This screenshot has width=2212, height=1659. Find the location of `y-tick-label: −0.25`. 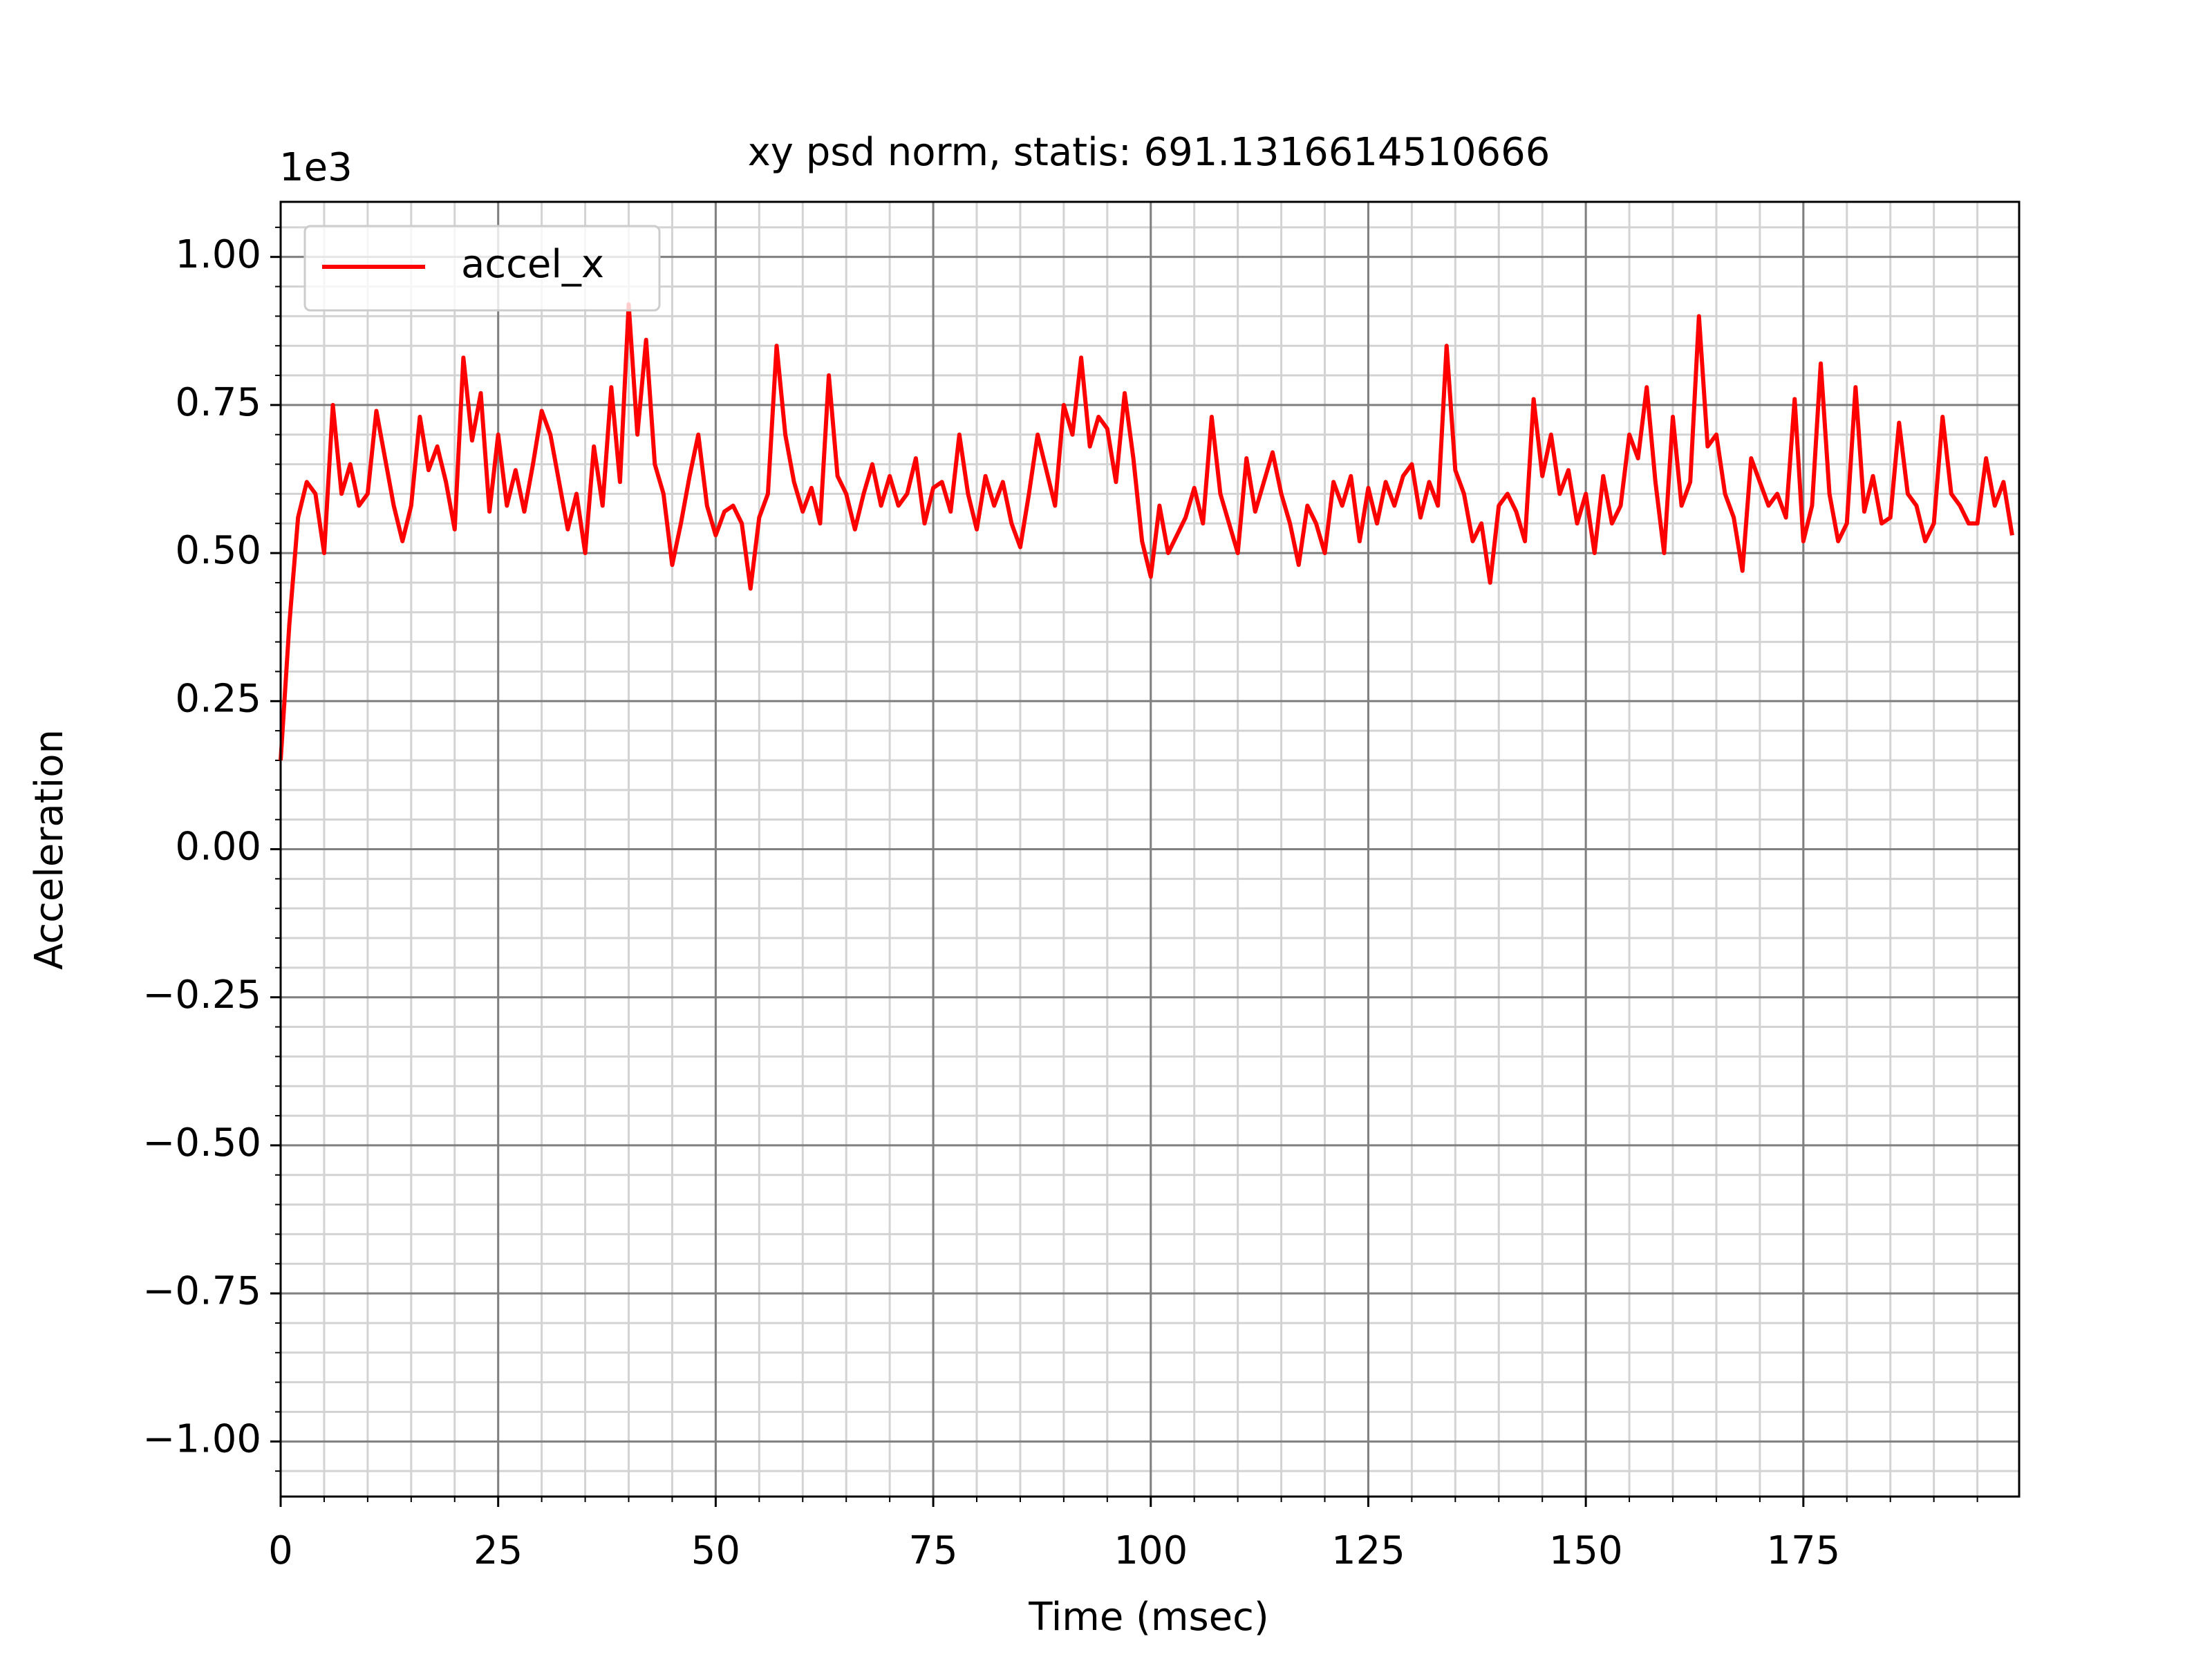

y-tick-label: −0.25 is located at coordinates (201, 995).